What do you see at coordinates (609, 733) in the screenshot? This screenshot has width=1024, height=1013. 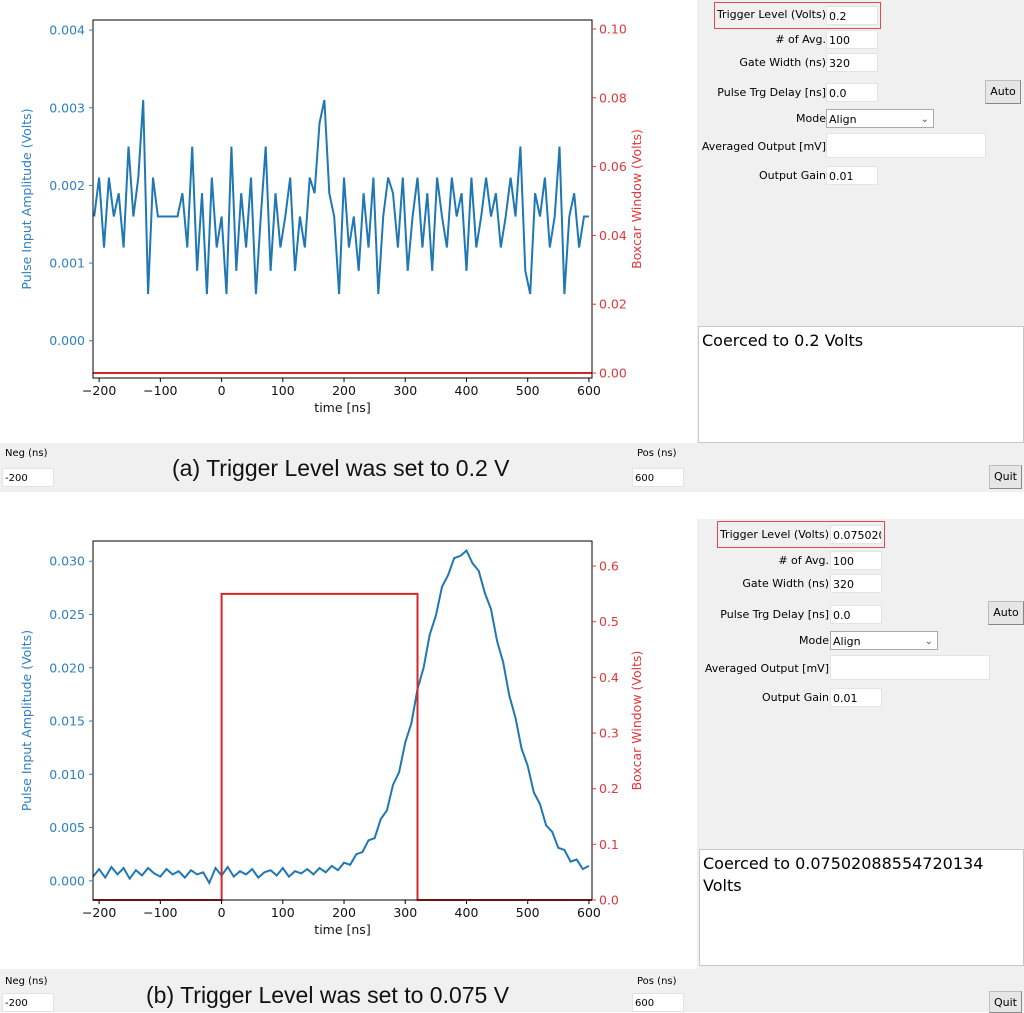 I see `y-right-tick-label: 0.3` at bounding box center [609, 733].